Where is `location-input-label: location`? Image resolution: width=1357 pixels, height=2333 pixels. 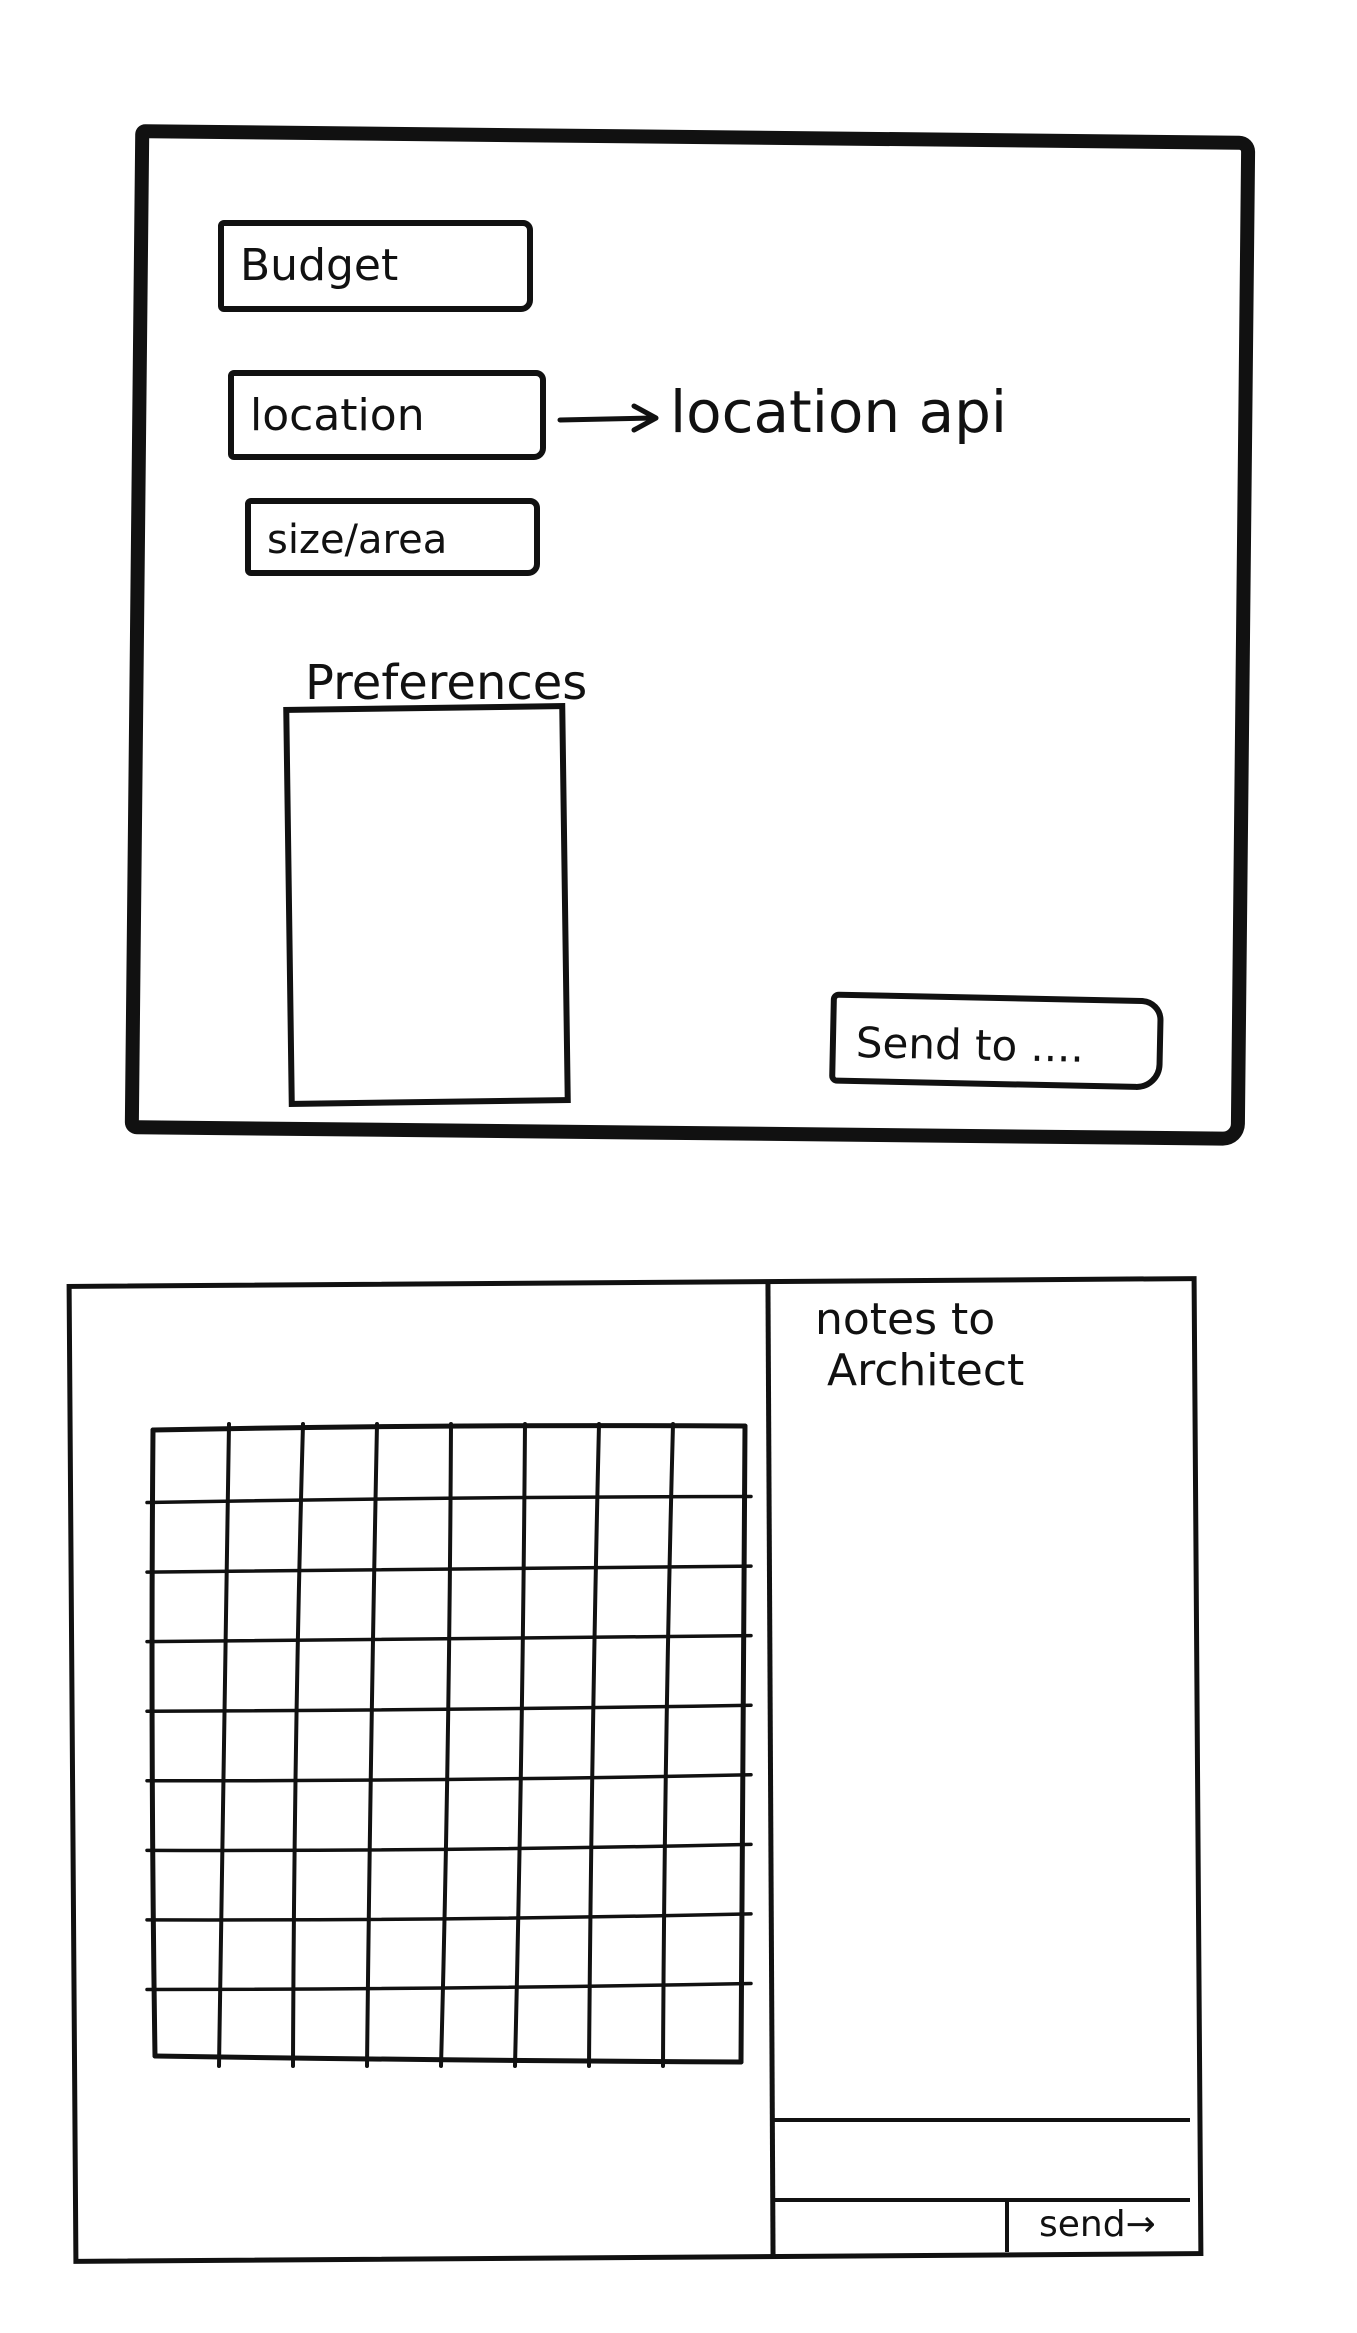 location-input-label: location is located at coordinates (337, 415).